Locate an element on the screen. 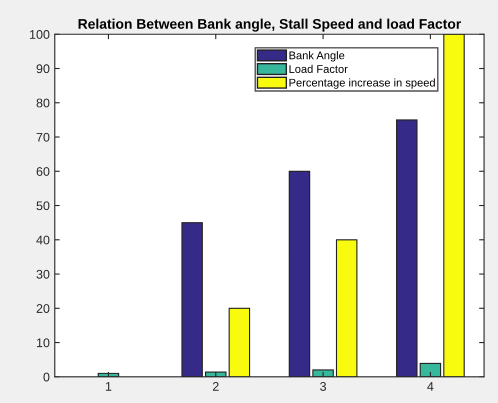 Image resolution: width=498 pixels, height=403 pixels. legend-label: Percentage increase in speed is located at coordinates (362, 83).